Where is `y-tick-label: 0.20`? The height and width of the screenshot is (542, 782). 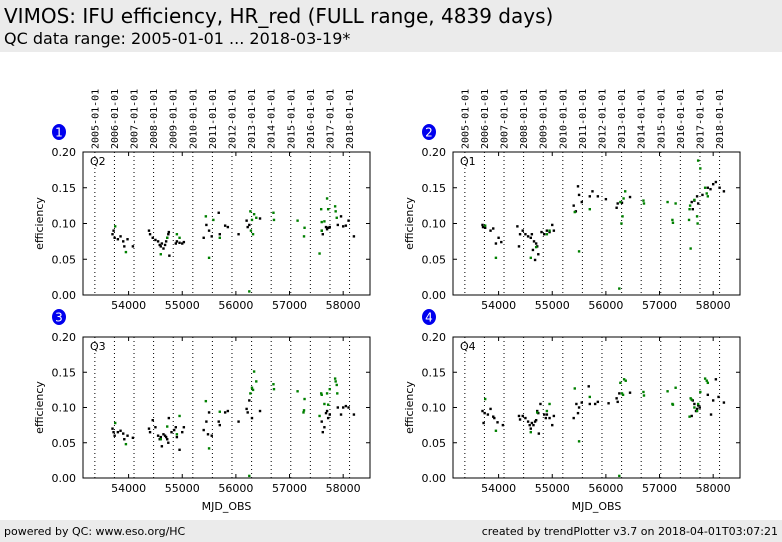
y-tick-label: 0.20 is located at coordinates (434, 152).